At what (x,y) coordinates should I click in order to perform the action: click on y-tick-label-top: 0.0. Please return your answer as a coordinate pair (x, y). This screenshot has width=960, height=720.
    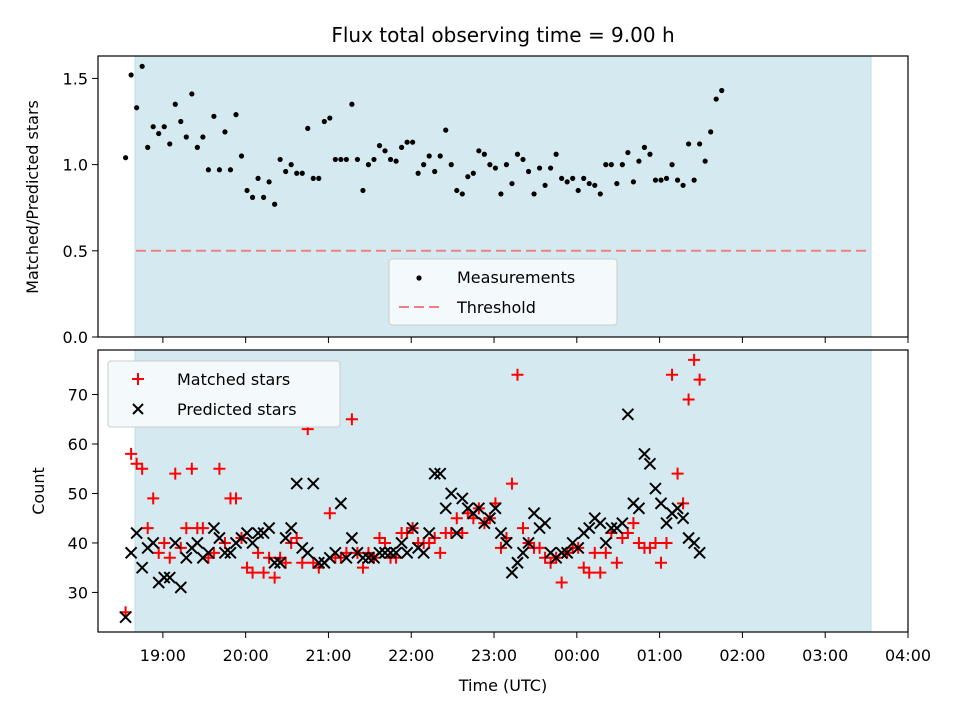
    Looking at the image, I should click on (75, 337).